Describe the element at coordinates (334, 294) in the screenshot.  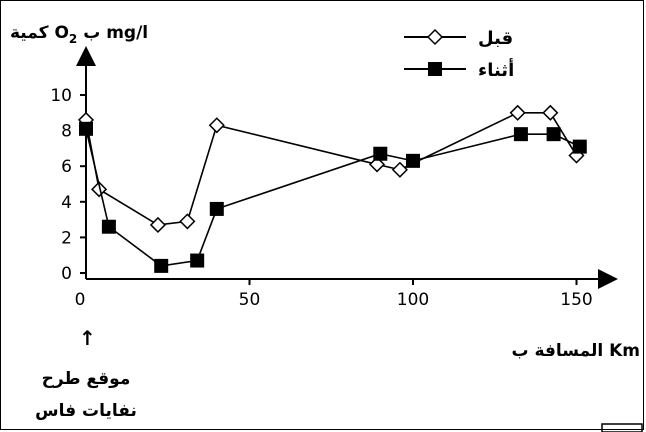
I see `x-ticks: 0 50 100 150` at that location.